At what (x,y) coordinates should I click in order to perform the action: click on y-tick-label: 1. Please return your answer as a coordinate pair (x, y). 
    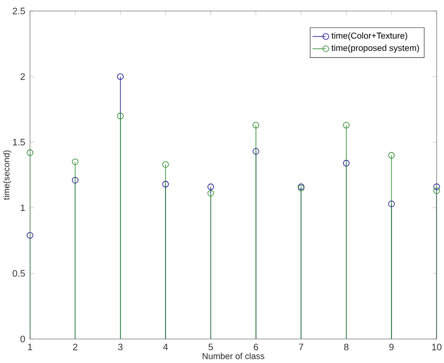
    Looking at the image, I should click on (22, 207).